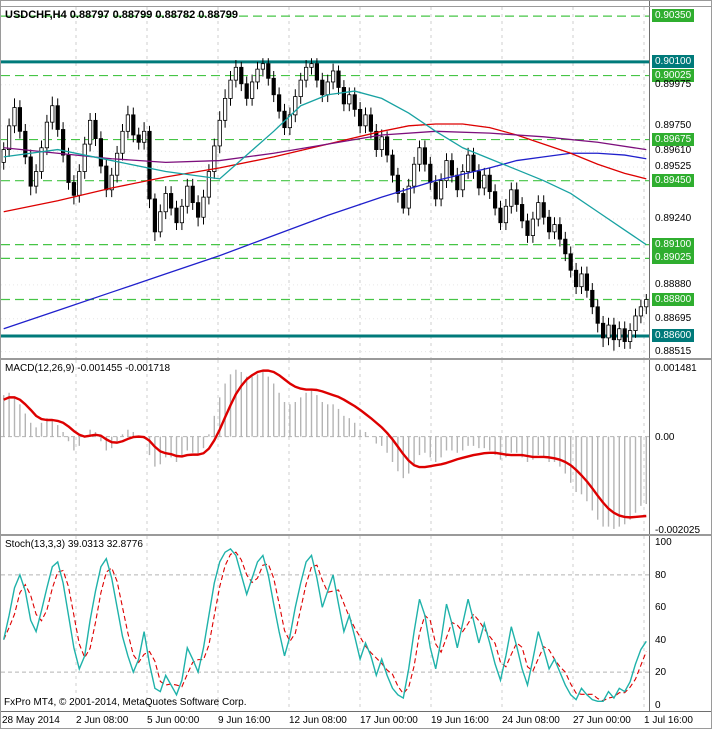 The width and height of the screenshot is (712, 729). Describe the element at coordinates (356, 535) in the screenshot. I see `pane-splitter-stoch` at that location.